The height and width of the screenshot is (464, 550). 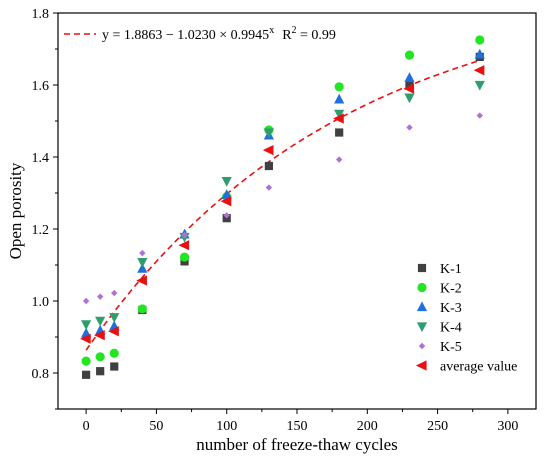 What do you see at coordinates (451, 269) in the screenshot?
I see `legend-label: K-1` at bounding box center [451, 269].